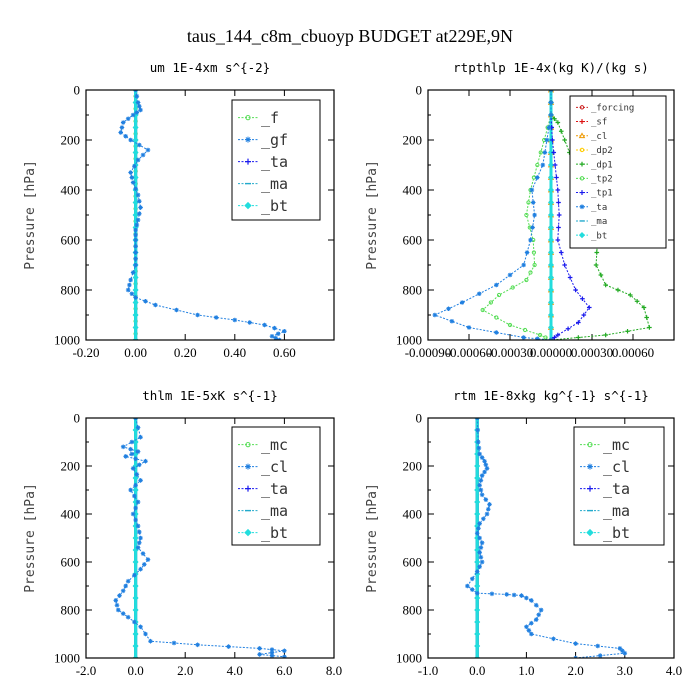 The width and height of the screenshot is (700, 700). Describe the element at coordinates (413, 514) in the screenshot. I see `y-tick-label: 400` at that location.